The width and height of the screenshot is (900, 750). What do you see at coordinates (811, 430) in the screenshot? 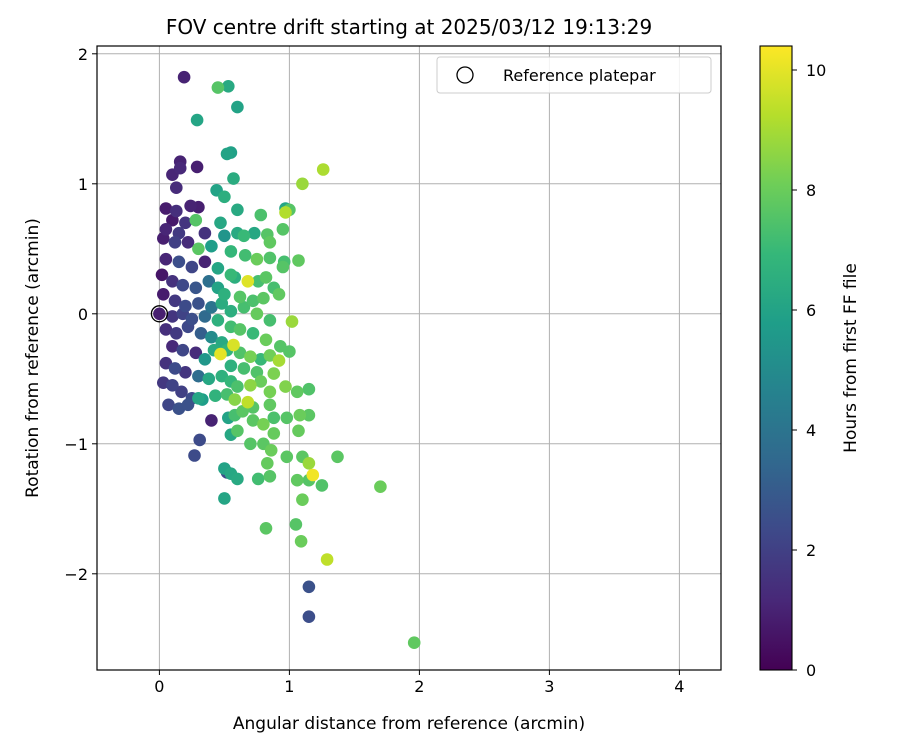
I see `colorbar-tick-label: 4` at bounding box center [811, 430].